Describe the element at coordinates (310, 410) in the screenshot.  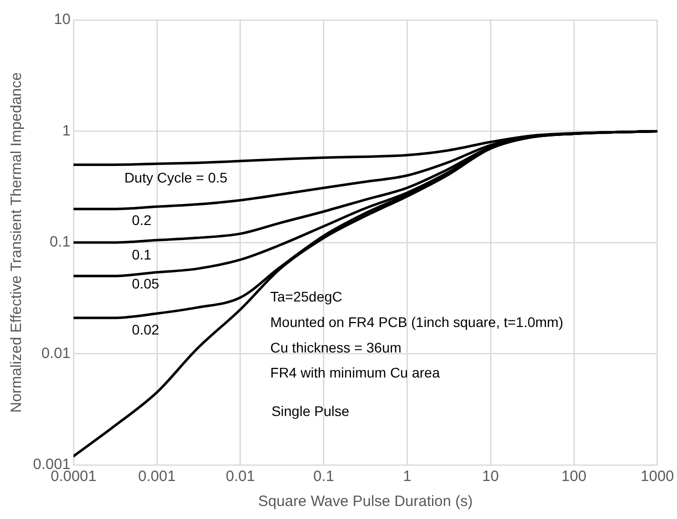
I see `annotation: Single Pulse` at that location.